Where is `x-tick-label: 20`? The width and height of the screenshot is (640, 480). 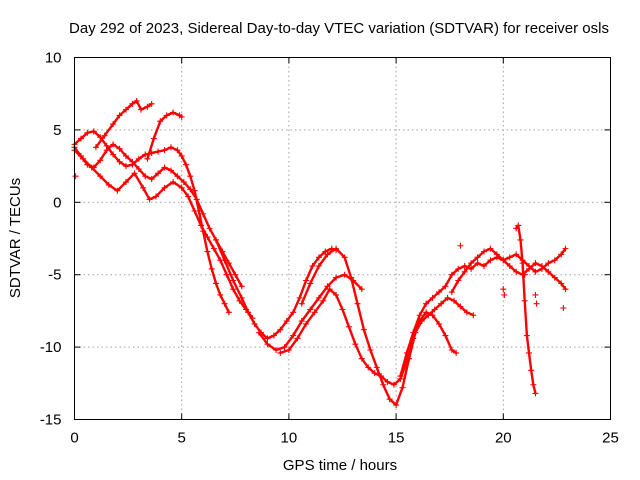
x-tick-label: 20 is located at coordinates (503, 438).